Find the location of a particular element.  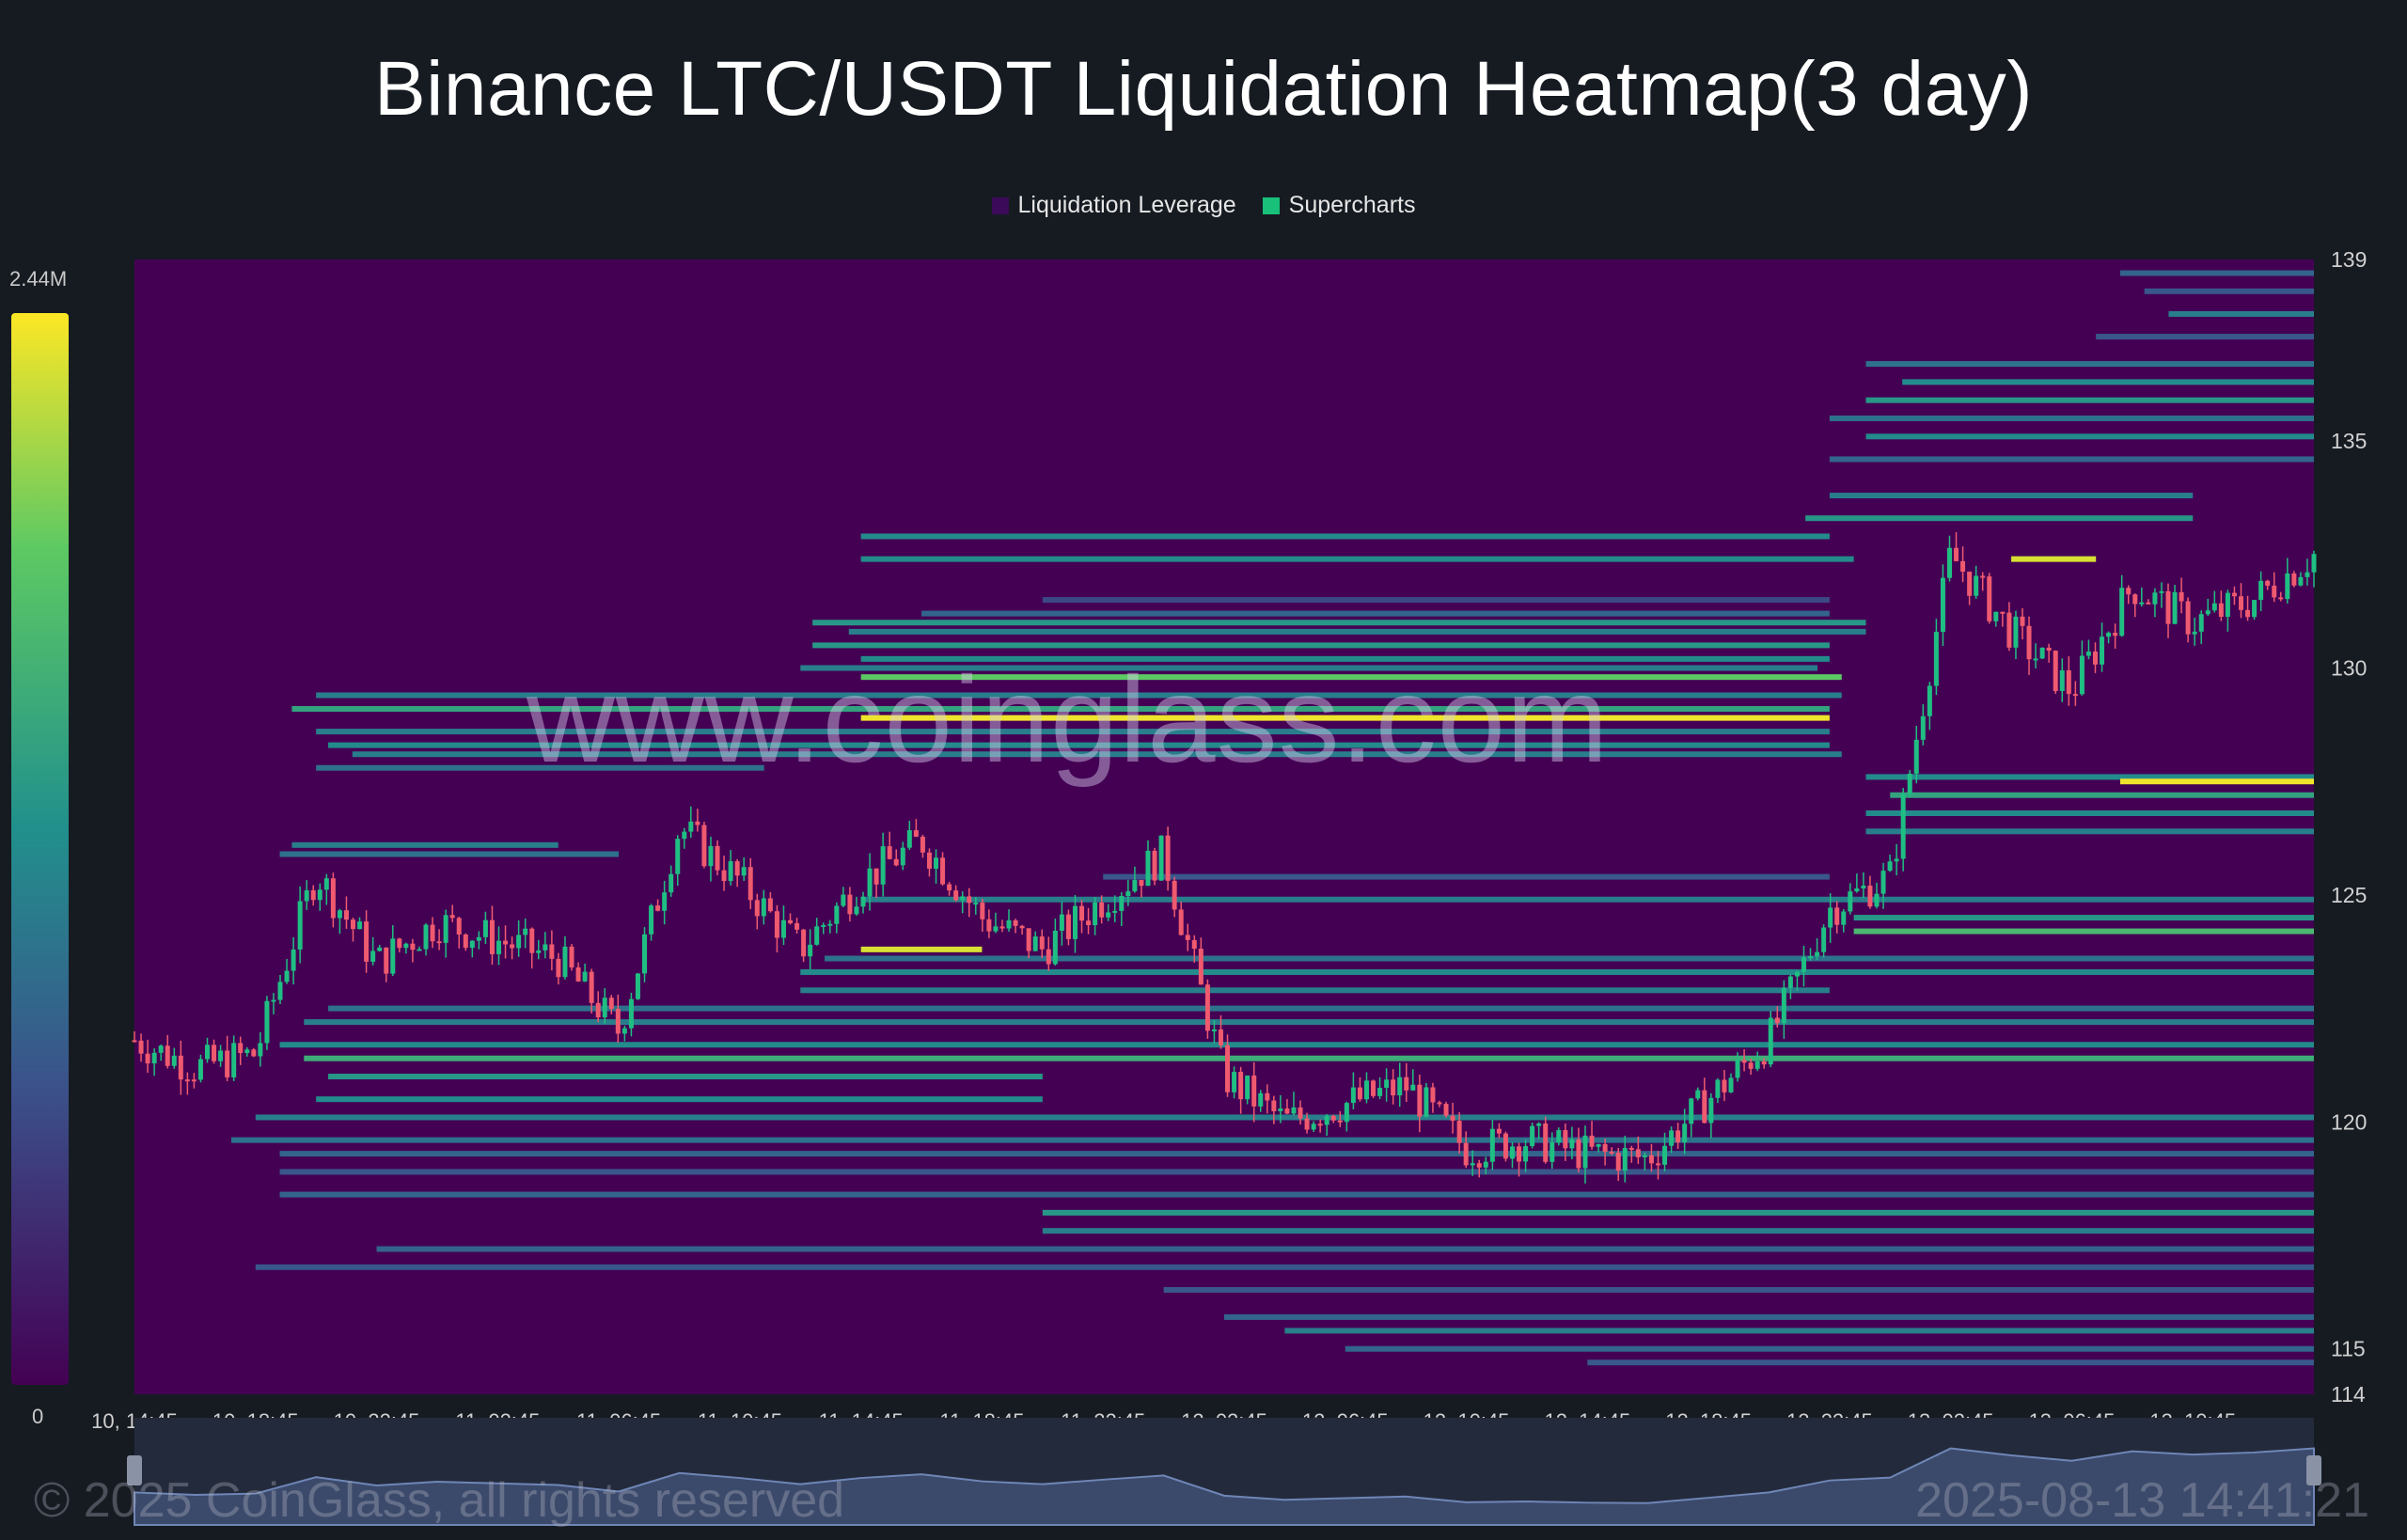

legend-swatch-liquidation-leverage is located at coordinates (1000, 205).